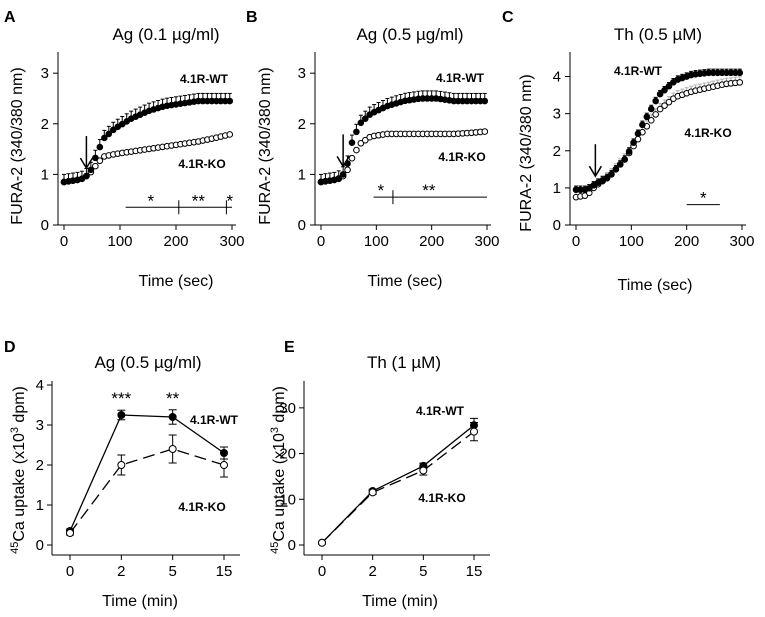  What do you see at coordinates (638, 71) in the screenshot?
I see `panel-c-wt-label: 4.1R-WT` at bounding box center [638, 71].